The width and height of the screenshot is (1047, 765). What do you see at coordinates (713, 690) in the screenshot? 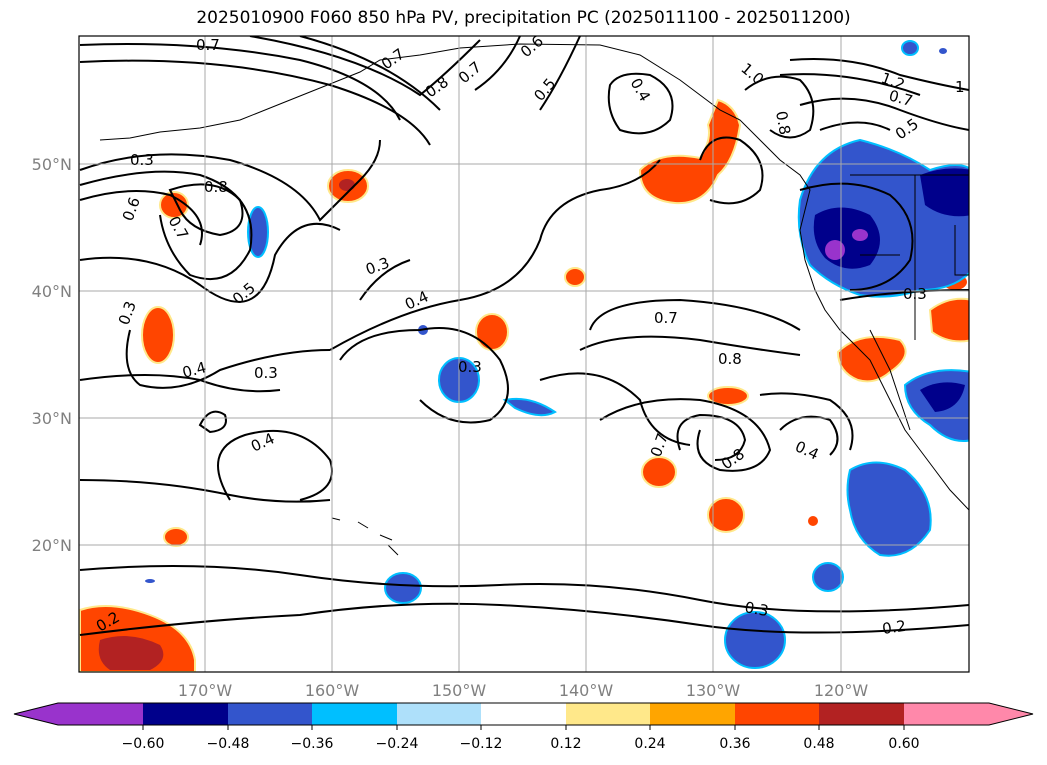
I see `lon-label: 130°W` at bounding box center [713, 690].